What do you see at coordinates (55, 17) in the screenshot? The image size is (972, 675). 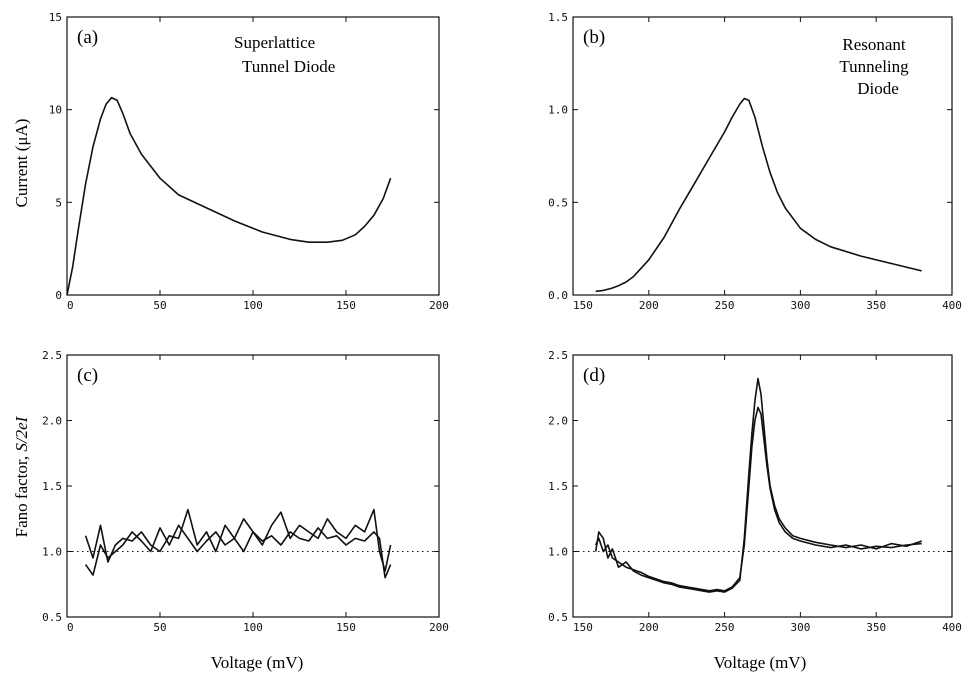 I see `y-tick-label: 15` at bounding box center [55, 17].